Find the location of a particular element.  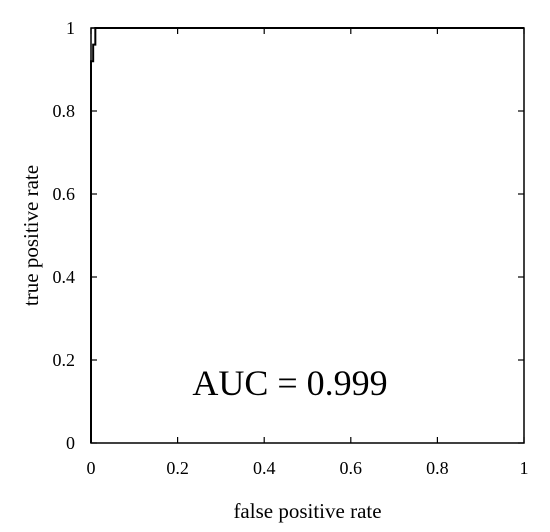

x-tick-label: 0 is located at coordinates (91, 468).